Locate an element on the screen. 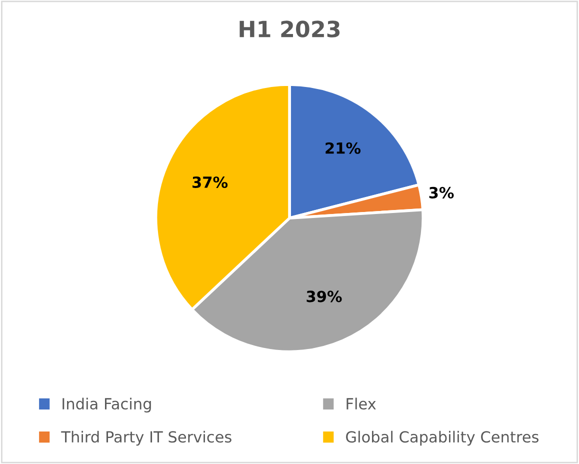 Image resolution: width=579 pixels, height=464 pixels. legend-label: Flex is located at coordinates (361, 404).